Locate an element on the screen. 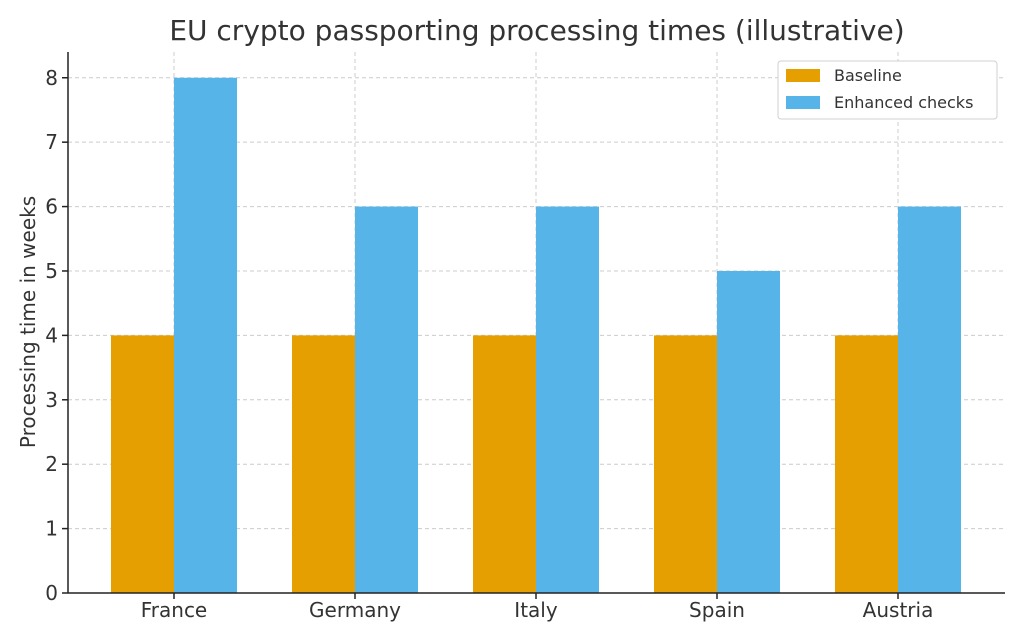  legend: Baseline Enhanced checks is located at coordinates (887, 90).